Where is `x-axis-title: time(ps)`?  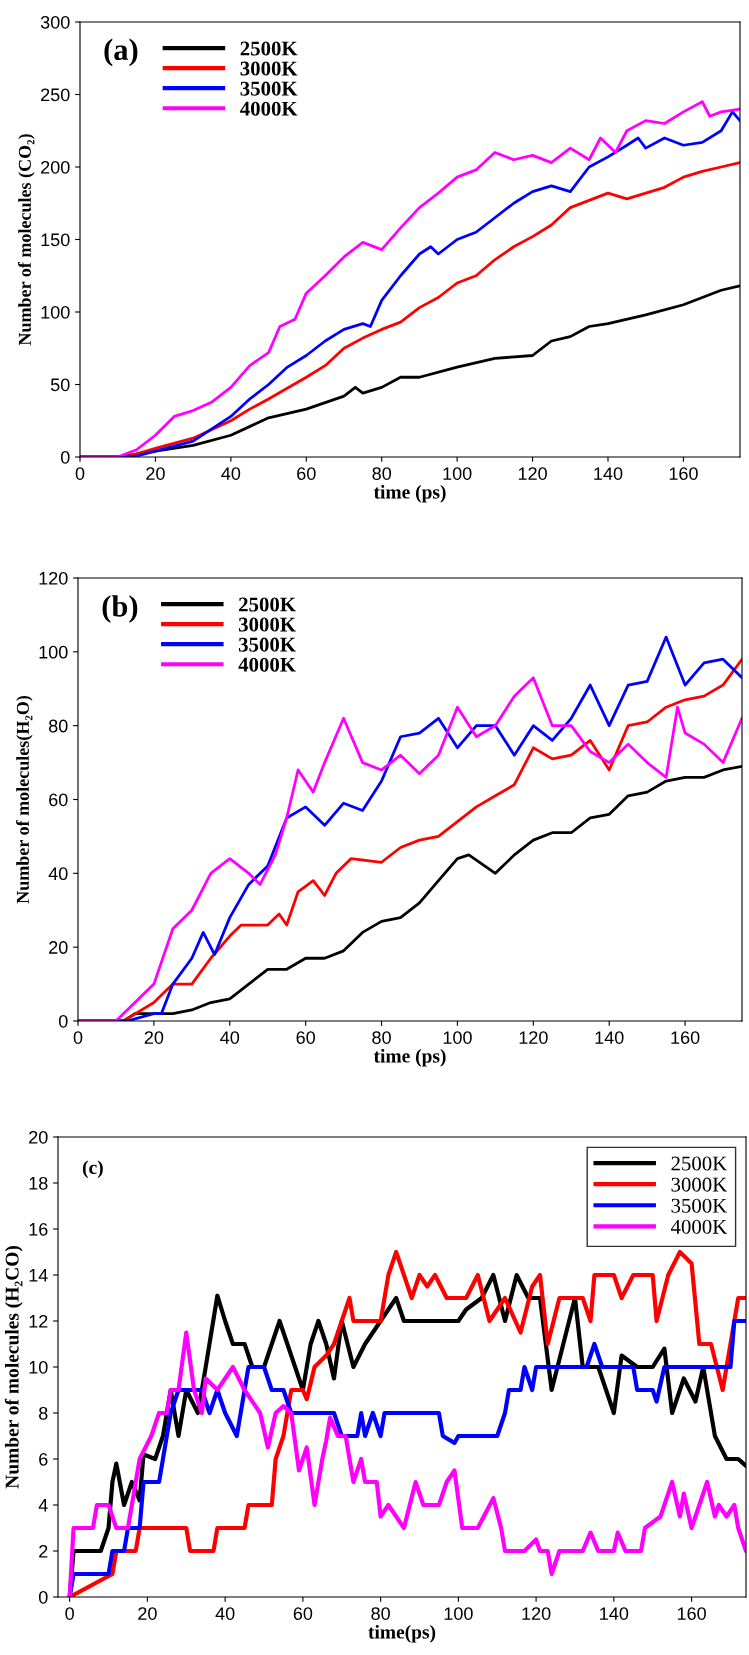
x-axis-title: time(ps) is located at coordinates (402, 1633).